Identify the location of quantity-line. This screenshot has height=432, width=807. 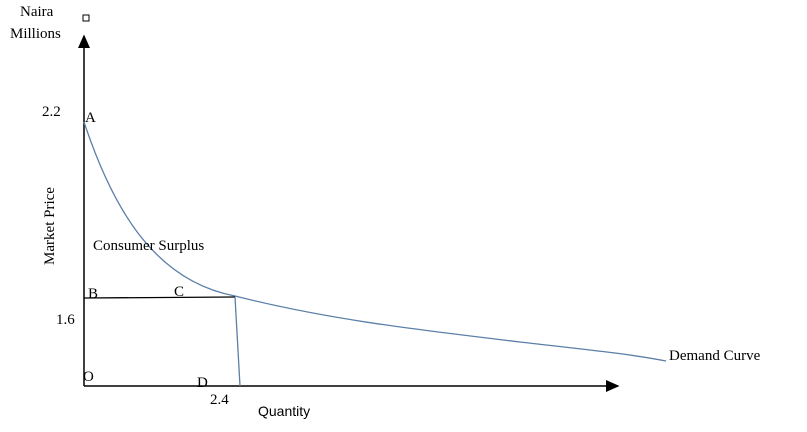
(237, 341).